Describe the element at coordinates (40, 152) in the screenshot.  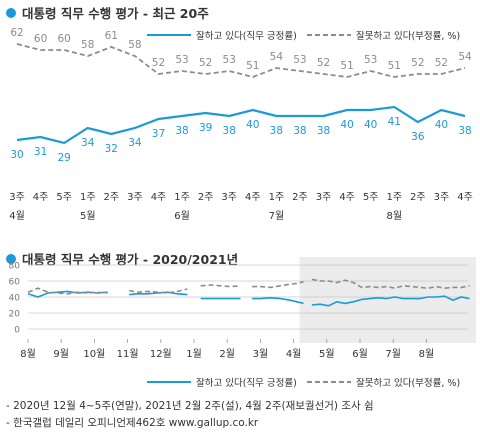
I see `data-label: 31` at that location.